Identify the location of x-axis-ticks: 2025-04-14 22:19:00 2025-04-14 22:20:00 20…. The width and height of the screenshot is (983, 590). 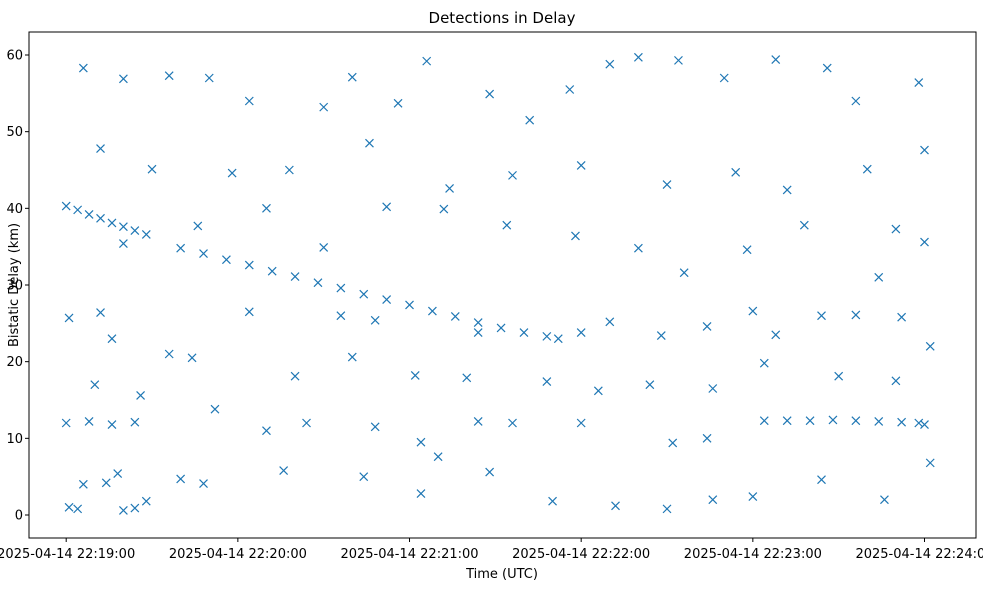
(491, 550).